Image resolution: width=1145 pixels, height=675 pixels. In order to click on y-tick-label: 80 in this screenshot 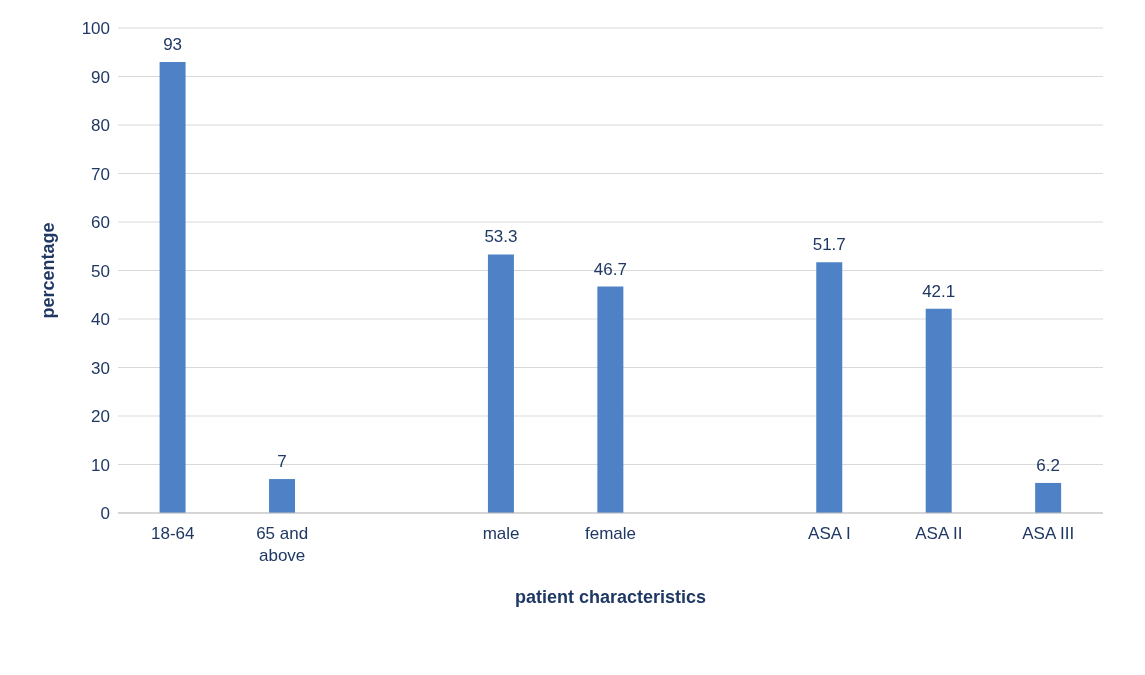, I will do `click(100, 126)`.